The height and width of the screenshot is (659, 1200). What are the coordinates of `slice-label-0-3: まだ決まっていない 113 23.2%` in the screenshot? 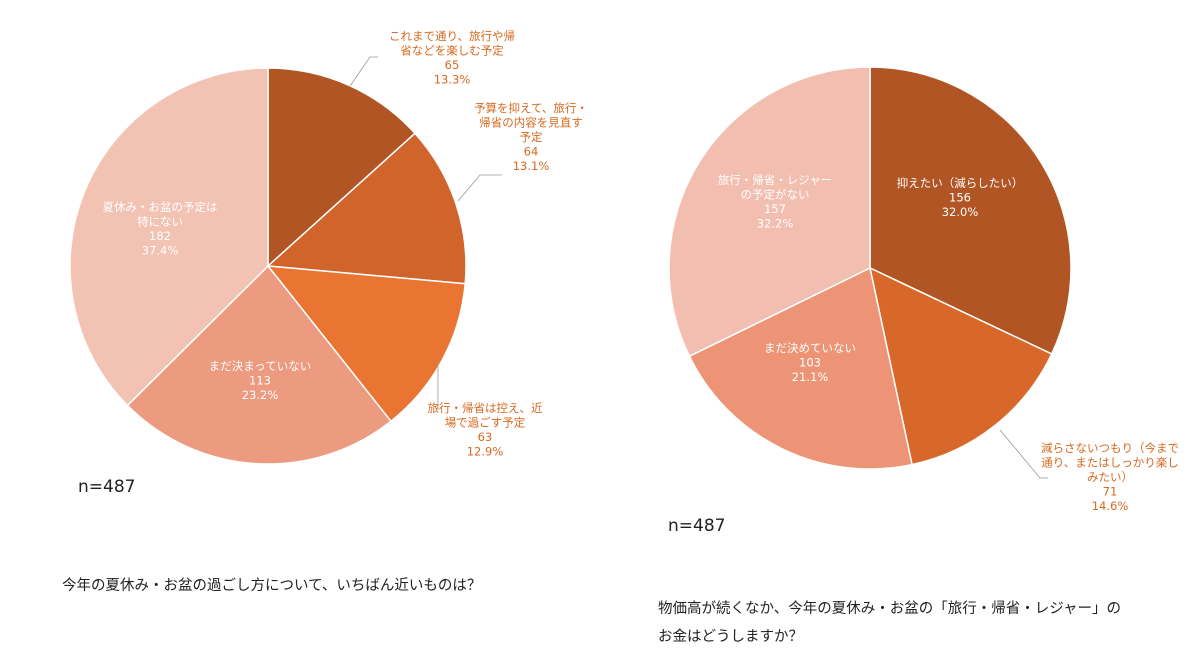 It's located at (260, 380).